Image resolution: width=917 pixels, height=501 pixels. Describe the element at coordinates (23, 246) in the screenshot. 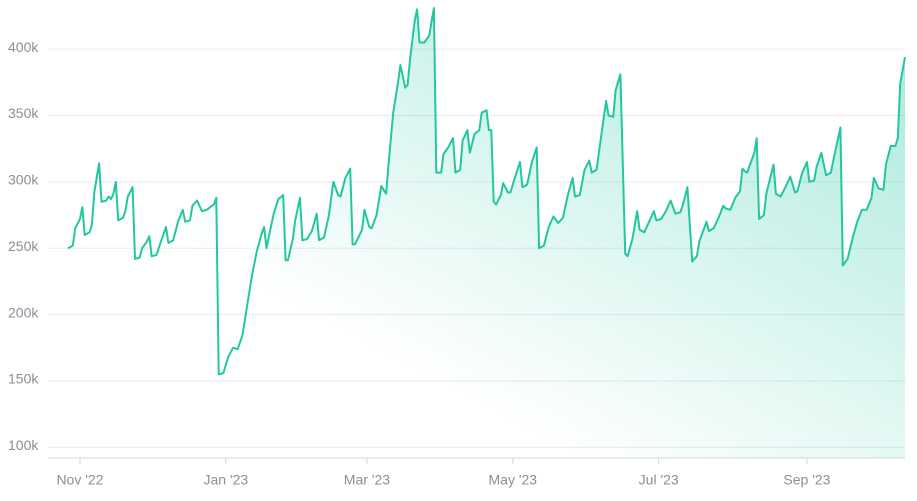

I see `y-tick-label: 250k` at that location.